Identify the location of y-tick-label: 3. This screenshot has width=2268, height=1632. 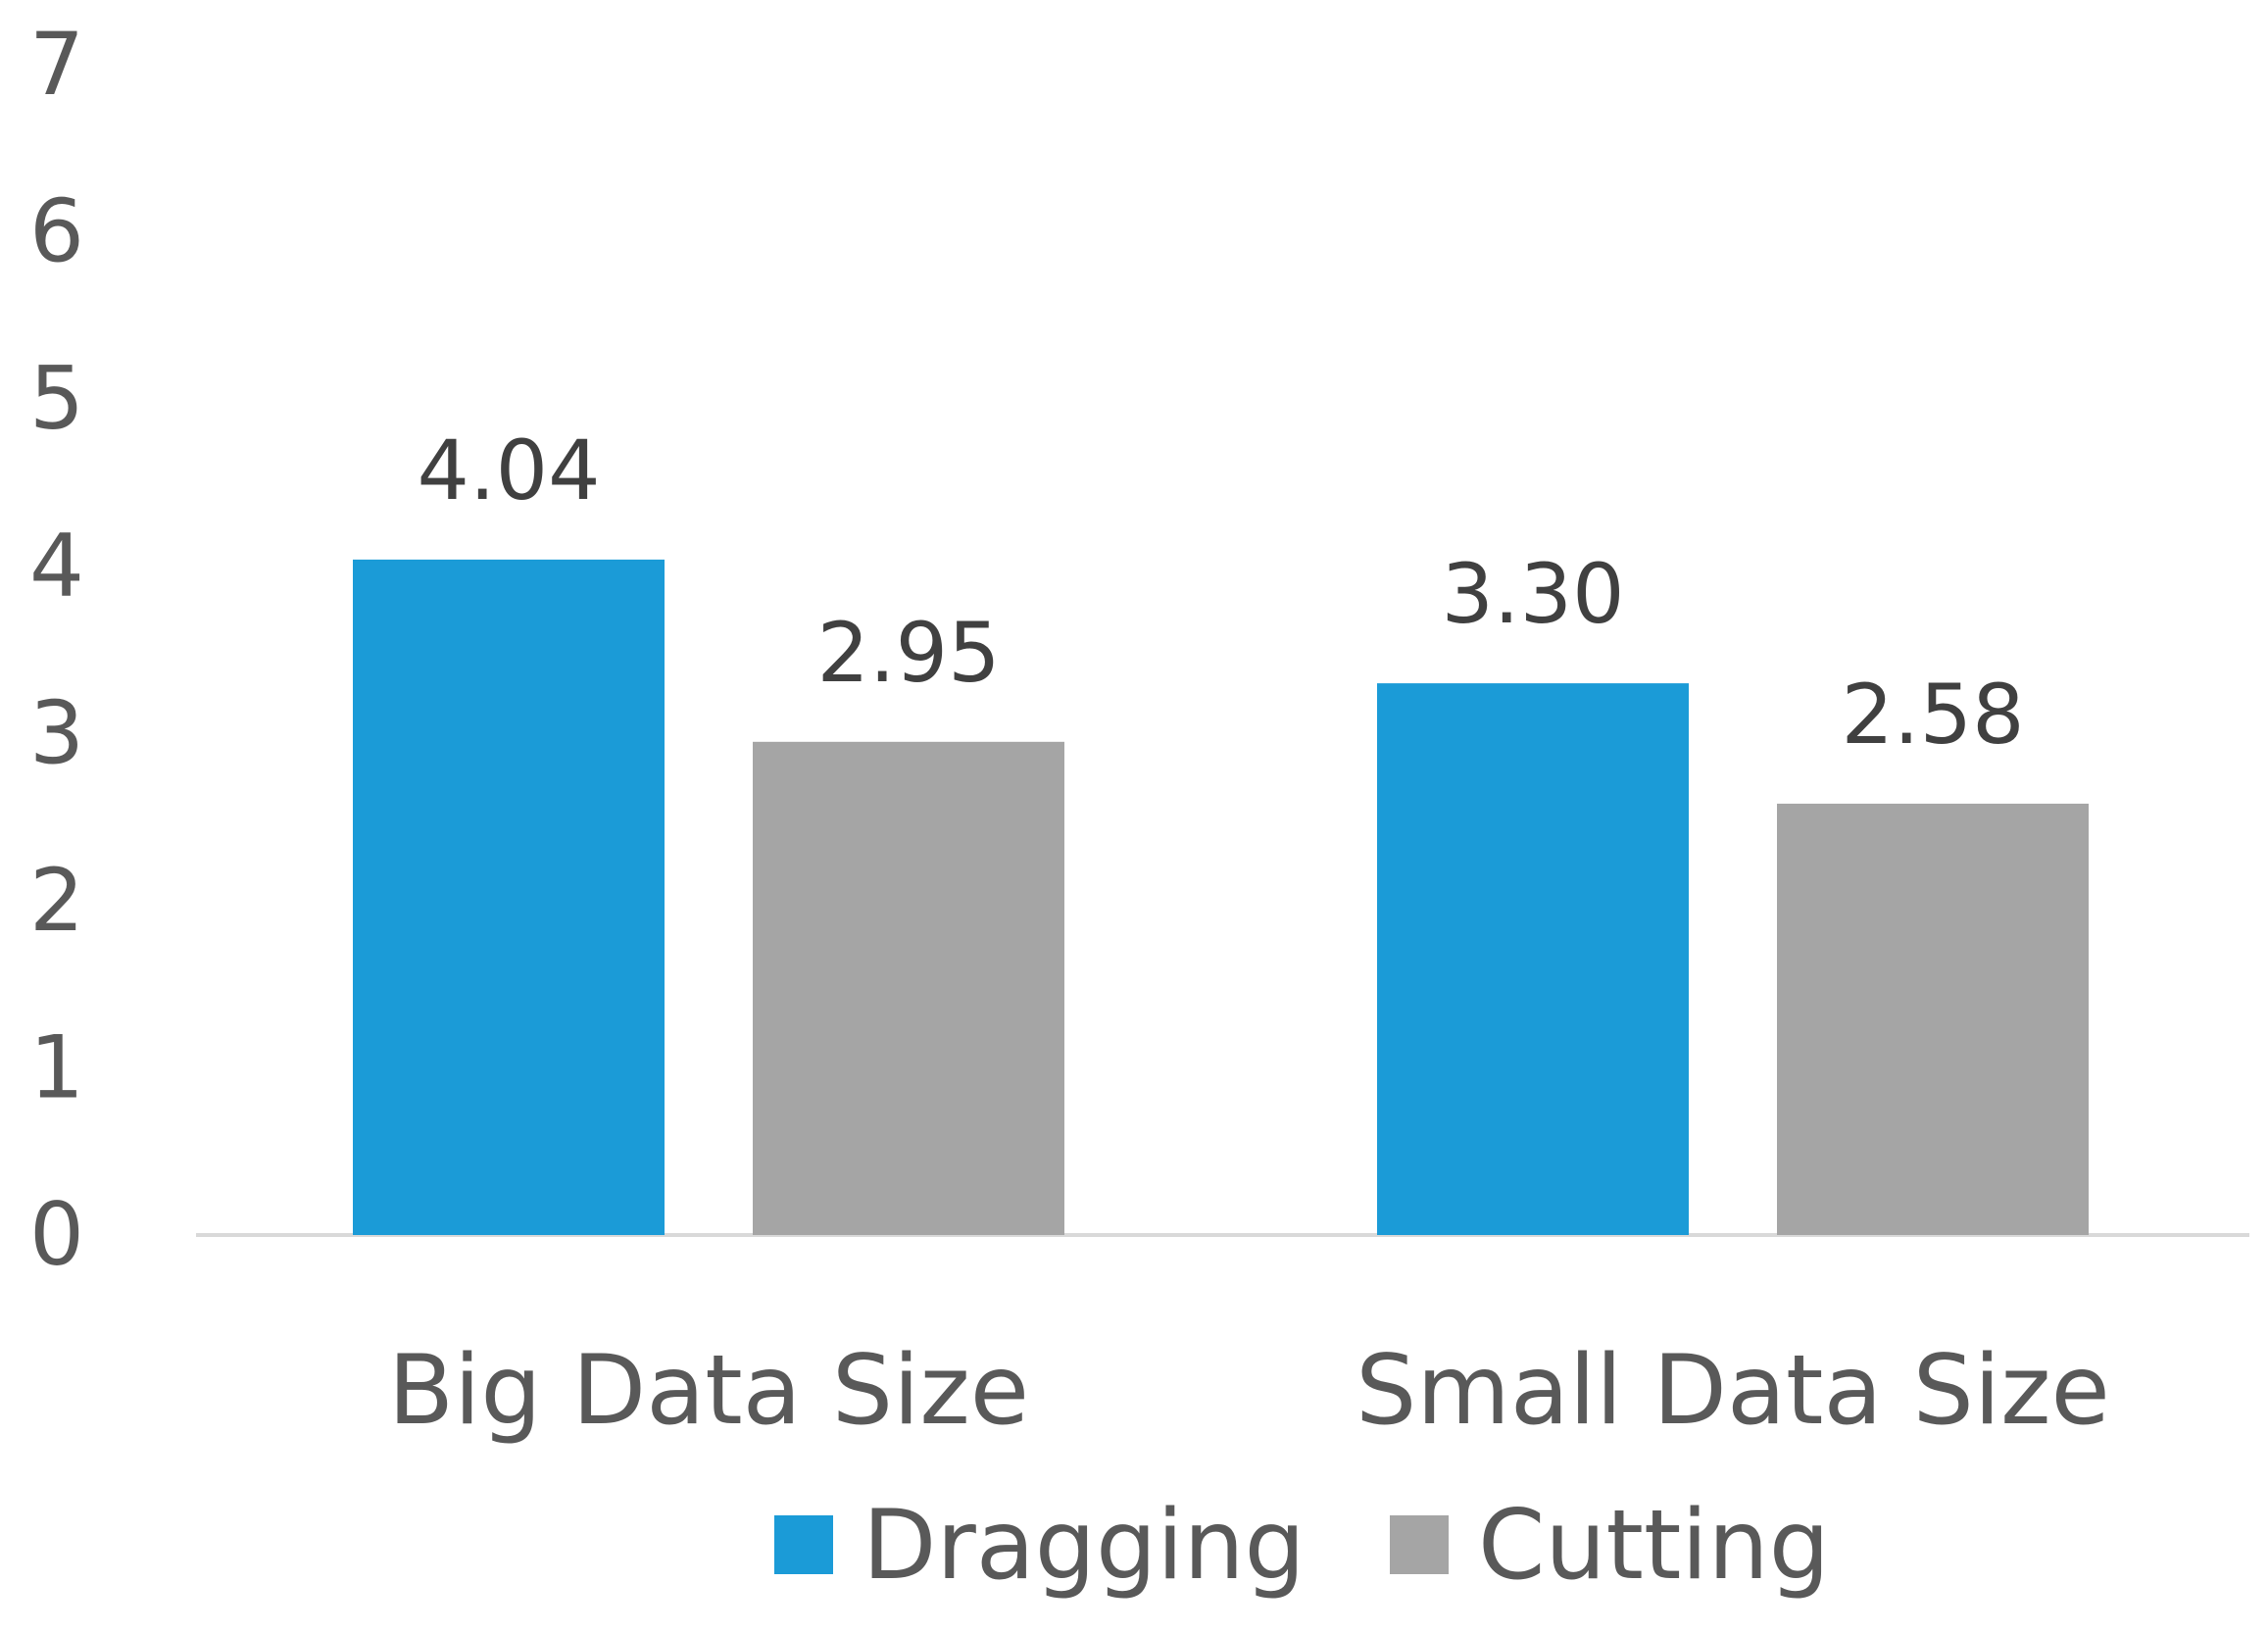
(56, 732).